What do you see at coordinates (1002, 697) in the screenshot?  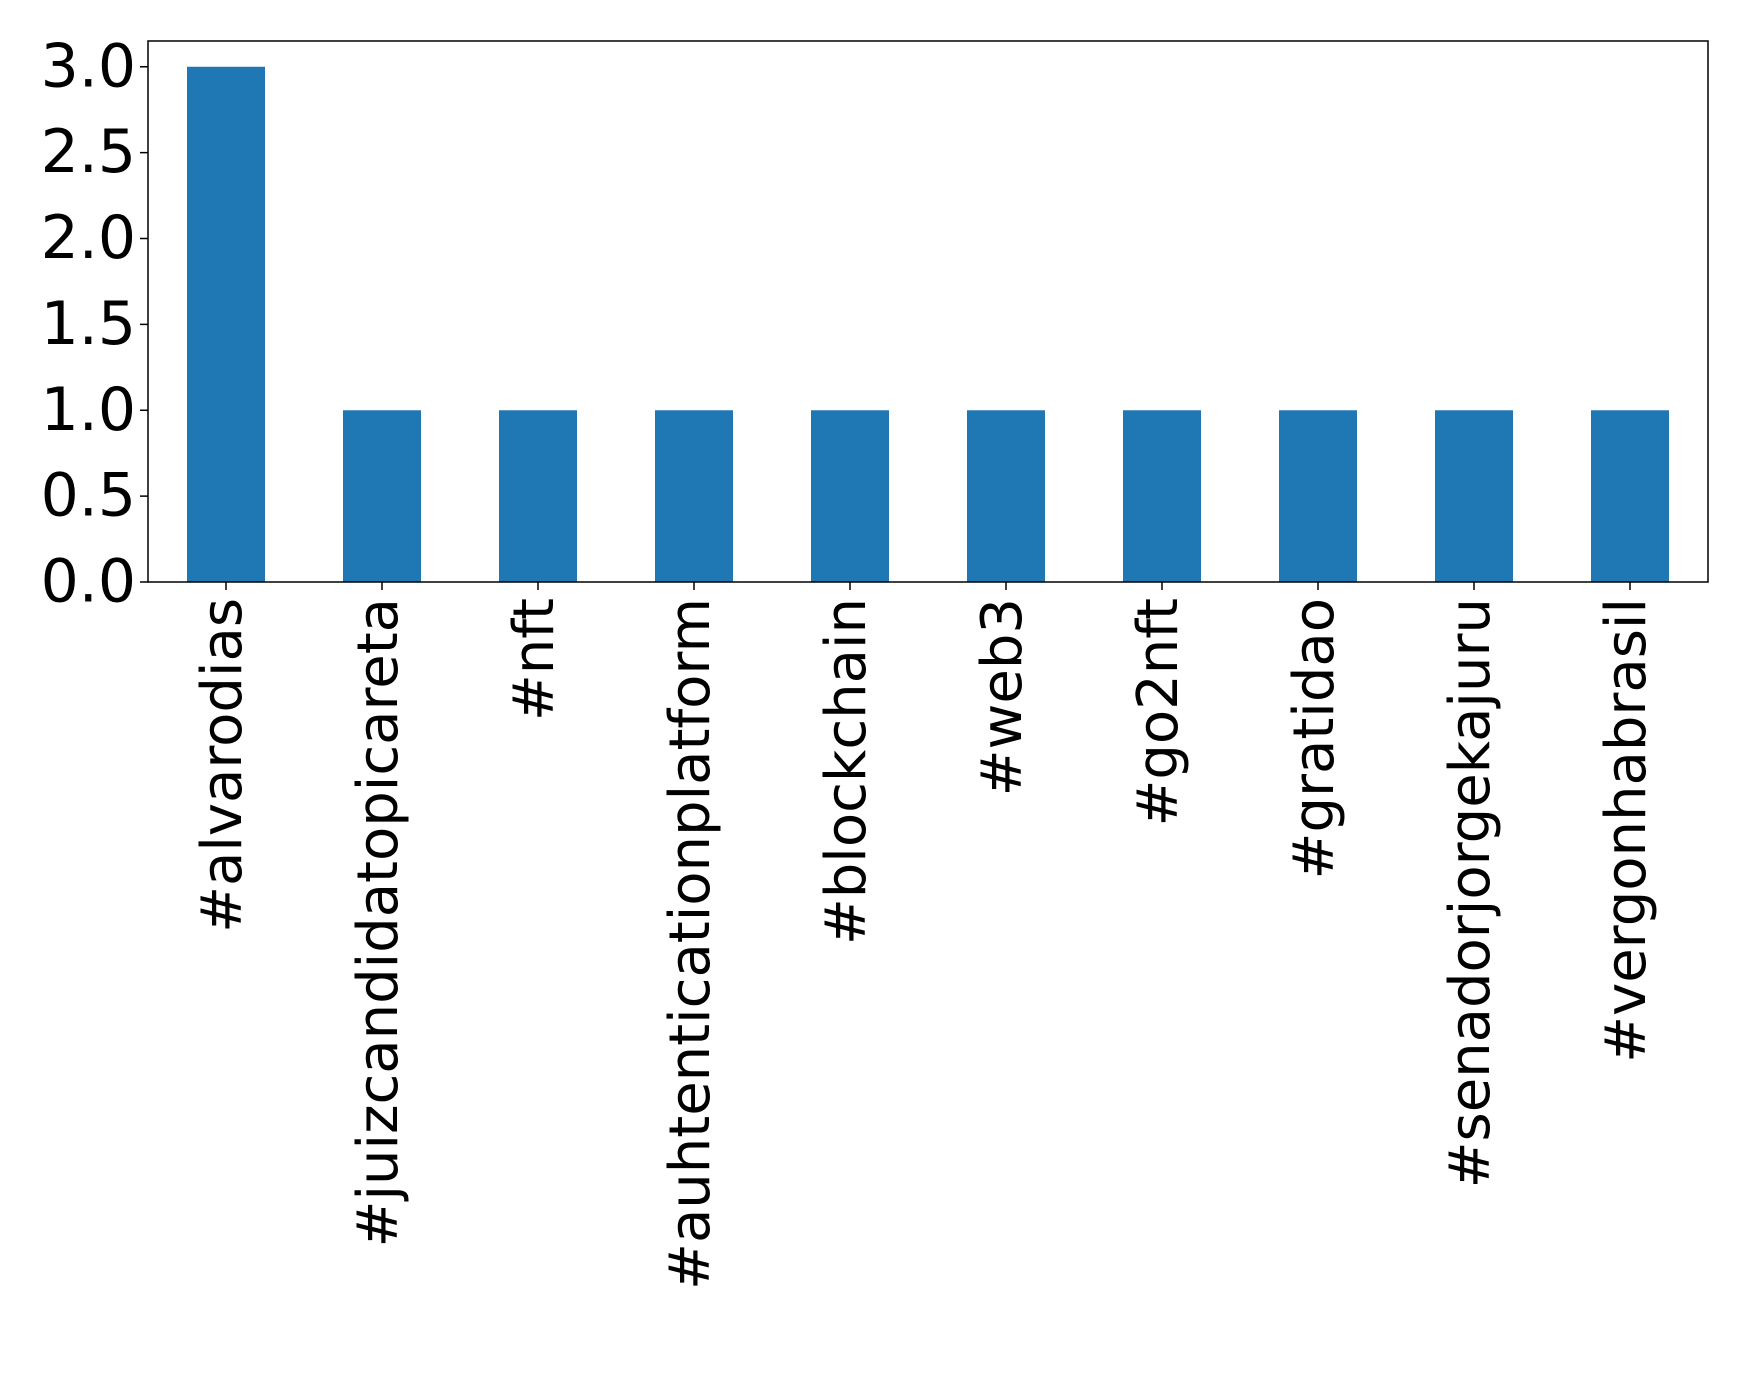 I see `x-tick-label: #web3` at bounding box center [1002, 697].